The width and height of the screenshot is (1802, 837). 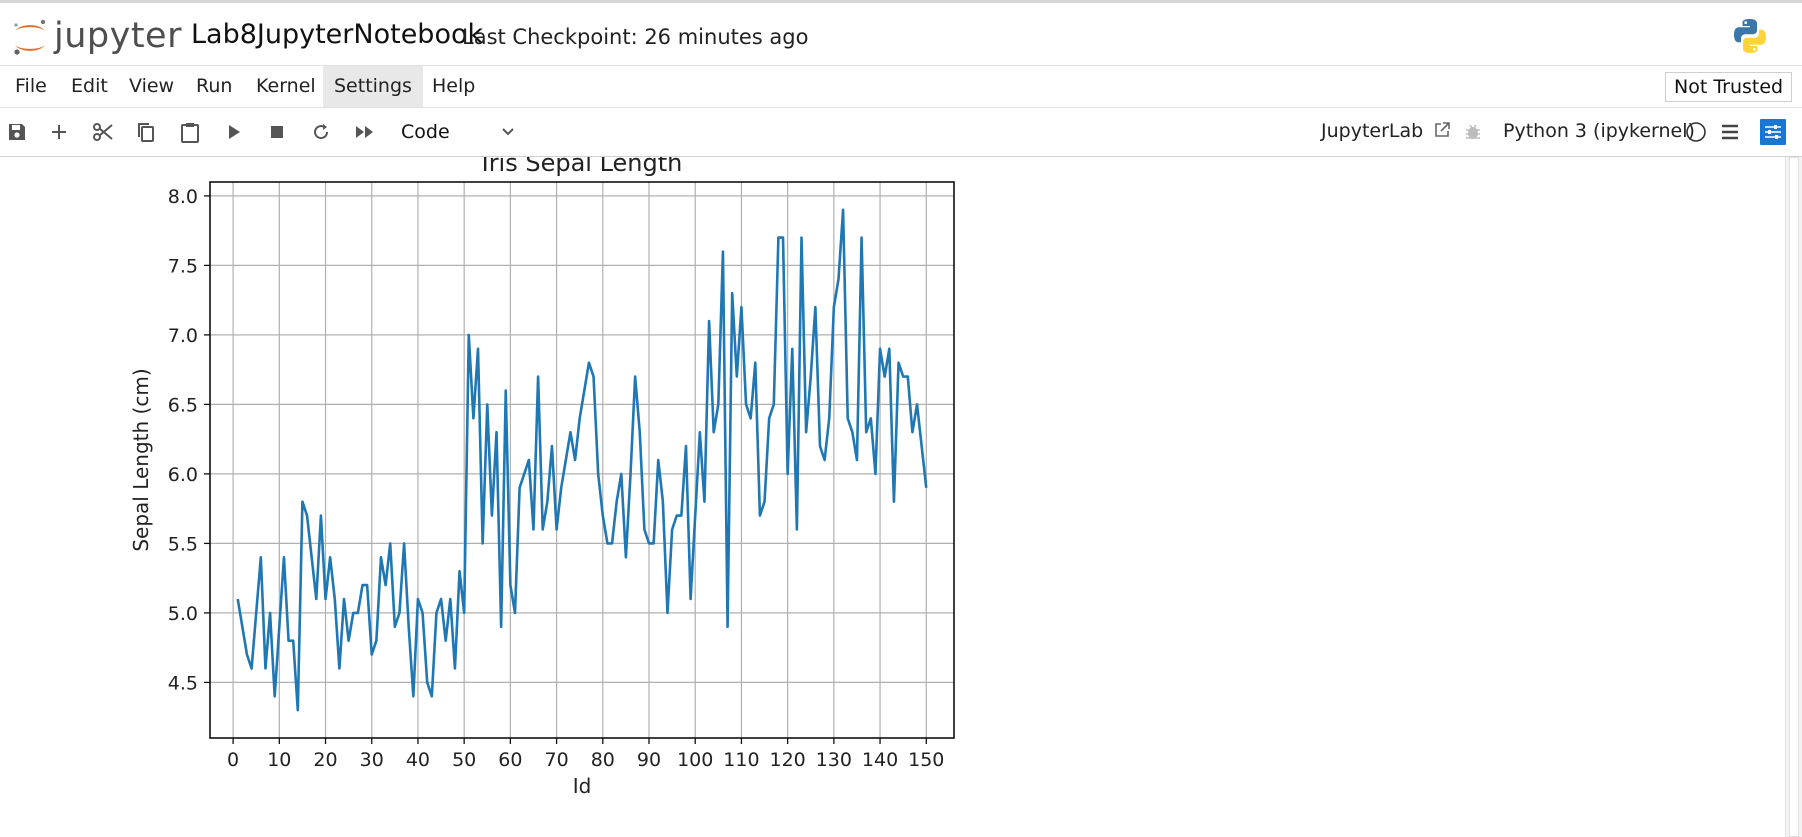 I want to click on open-jupyterlab-link: JupyterLab, so click(x=1386, y=131).